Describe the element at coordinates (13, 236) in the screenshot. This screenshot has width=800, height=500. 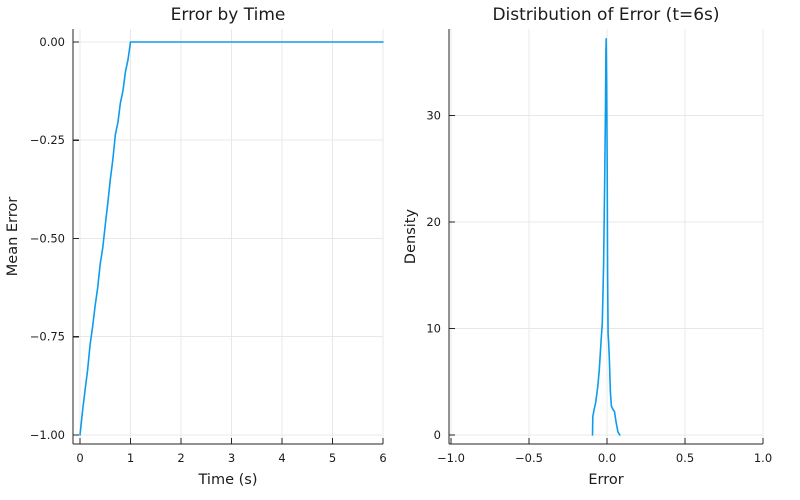
I see `y-axis-label: Mean Error` at that location.